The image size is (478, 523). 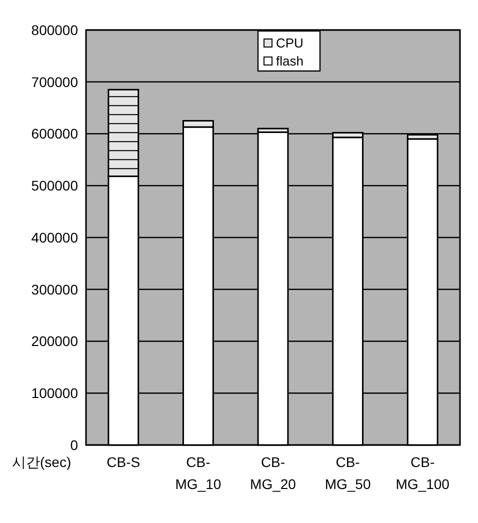 What do you see at coordinates (198, 473) in the screenshot?
I see `x-tick-label: CB-MG_10` at bounding box center [198, 473].